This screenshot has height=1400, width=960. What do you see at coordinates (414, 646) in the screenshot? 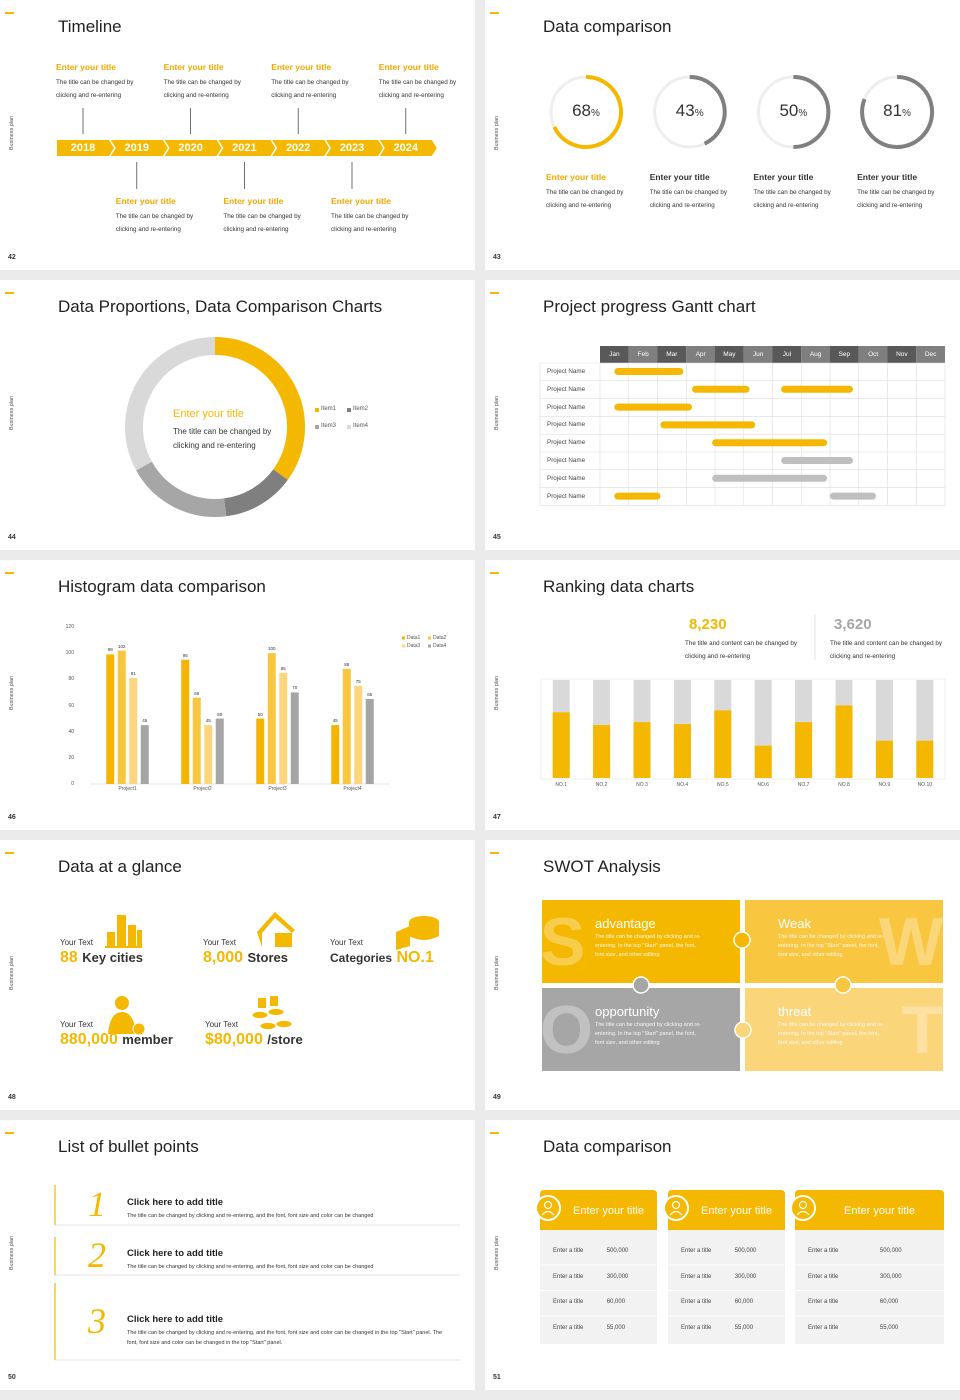
I see `legend-label: Data3` at bounding box center [414, 646].